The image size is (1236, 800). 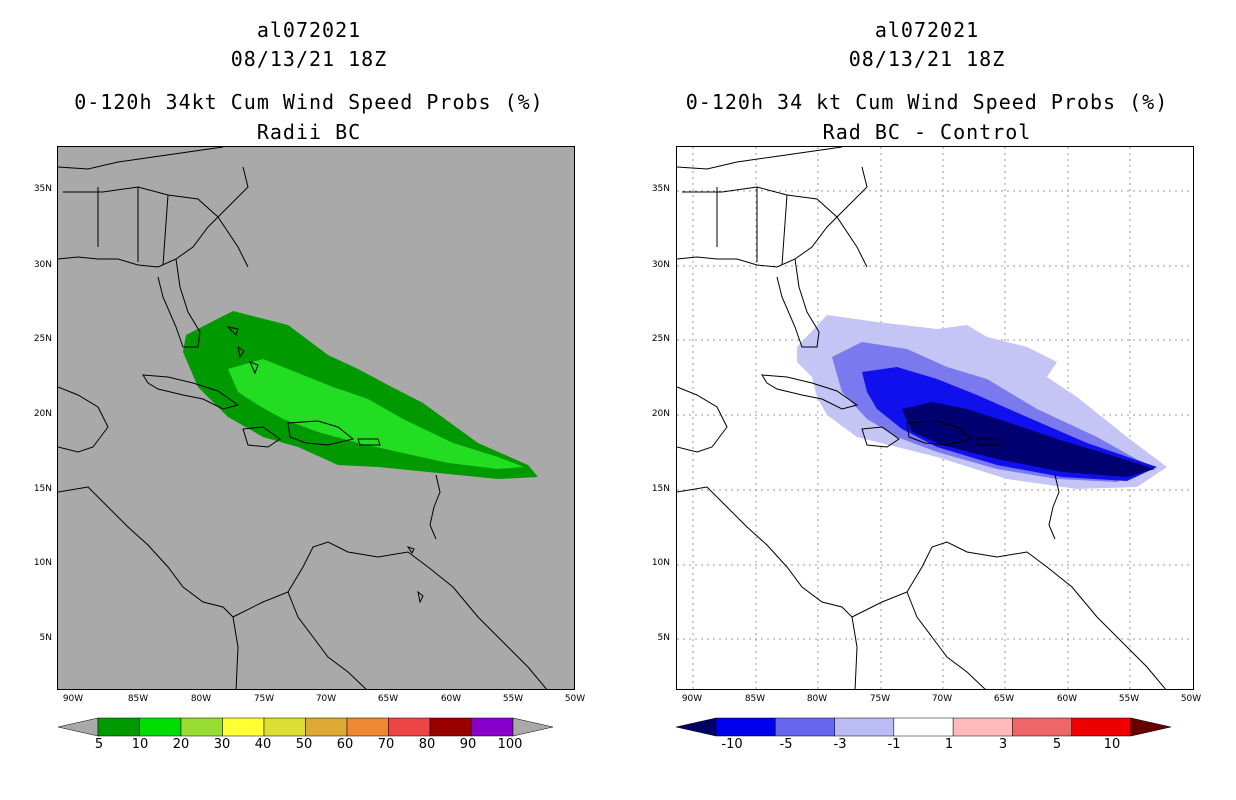 I want to click on right-colorbar-label: -10, so click(x=732, y=744).